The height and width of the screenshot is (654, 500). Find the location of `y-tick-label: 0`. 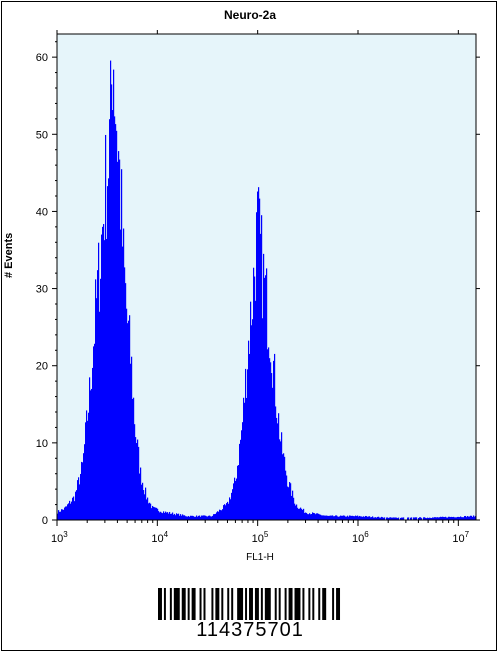

y-tick-label: 0 is located at coordinates (45, 521).